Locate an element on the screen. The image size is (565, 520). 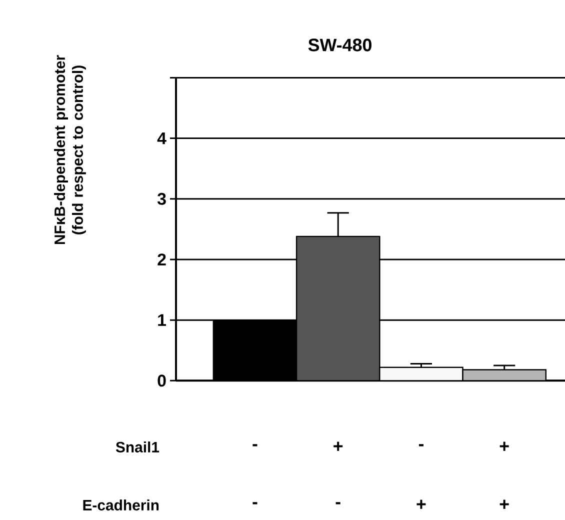
y-tick-label: 1 is located at coordinates (162, 320).